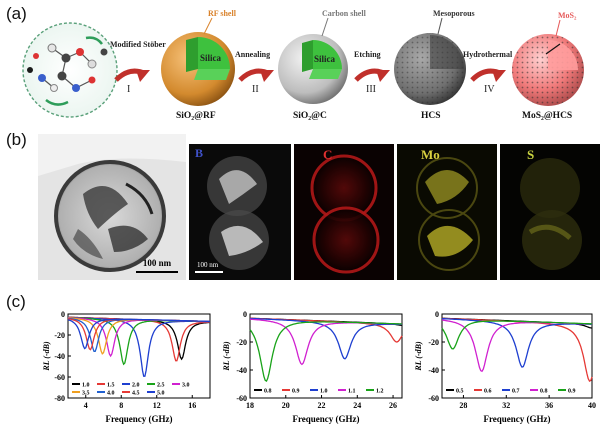 This screenshot has width=600, height=439. I want to click on eds-map-haadf: 100 nm B, so click(240, 212).